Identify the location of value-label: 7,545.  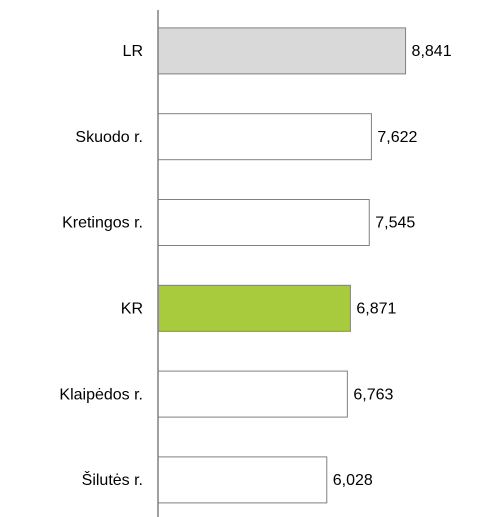
(395, 223).